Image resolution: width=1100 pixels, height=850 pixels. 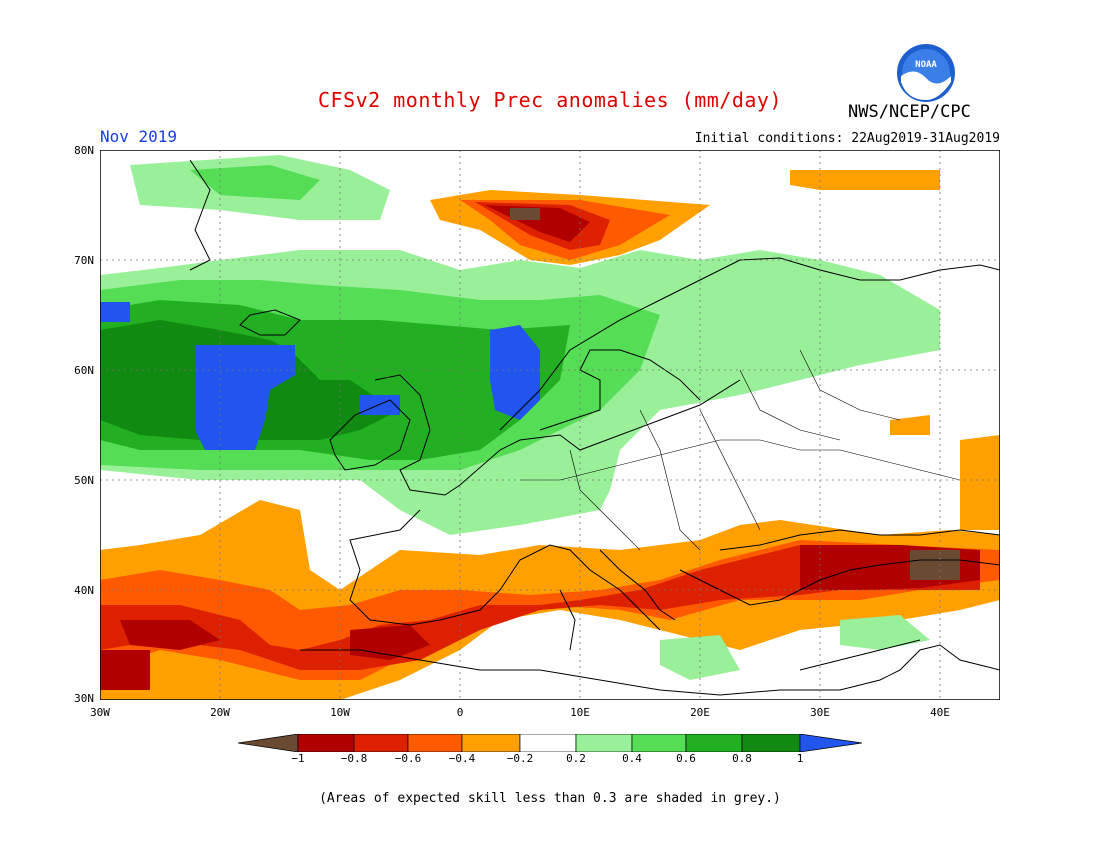 What do you see at coordinates (742, 758) in the screenshot?
I see `colorbar-label: 0.8` at bounding box center [742, 758].